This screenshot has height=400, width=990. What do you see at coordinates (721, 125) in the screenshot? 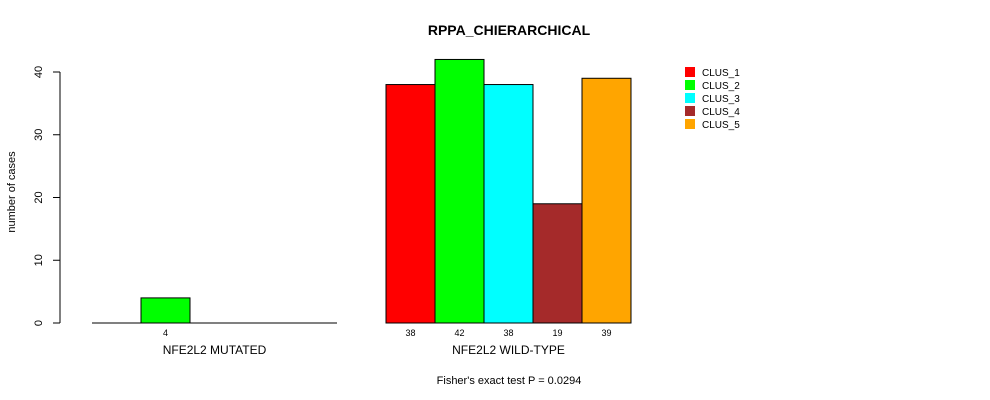
I see `legend-label: CLUS_5` at bounding box center [721, 125].